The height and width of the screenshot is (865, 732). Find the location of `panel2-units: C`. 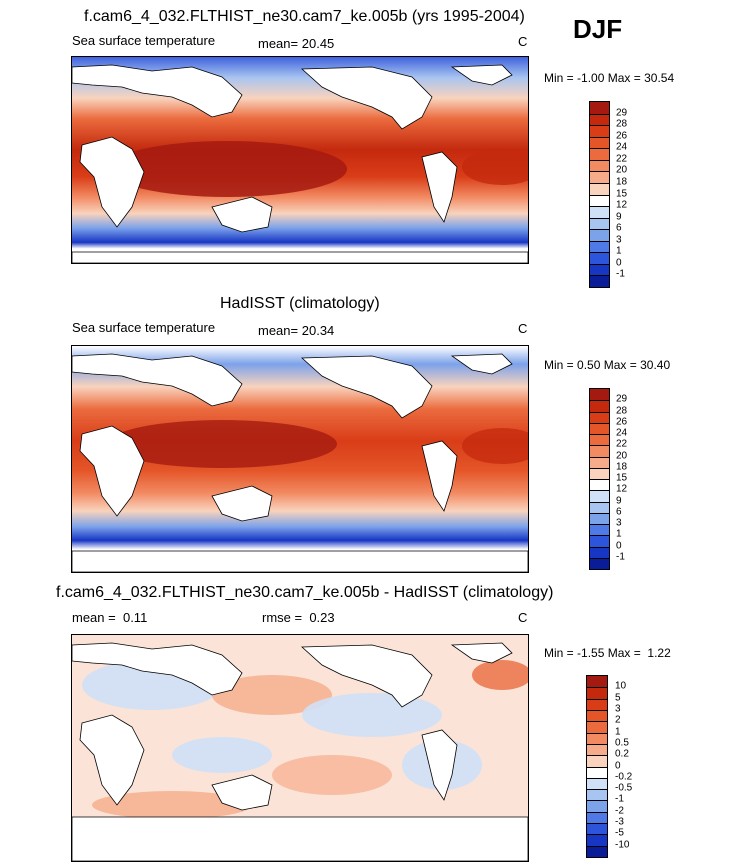

panel2-units: C is located at coordinates (523, 328).